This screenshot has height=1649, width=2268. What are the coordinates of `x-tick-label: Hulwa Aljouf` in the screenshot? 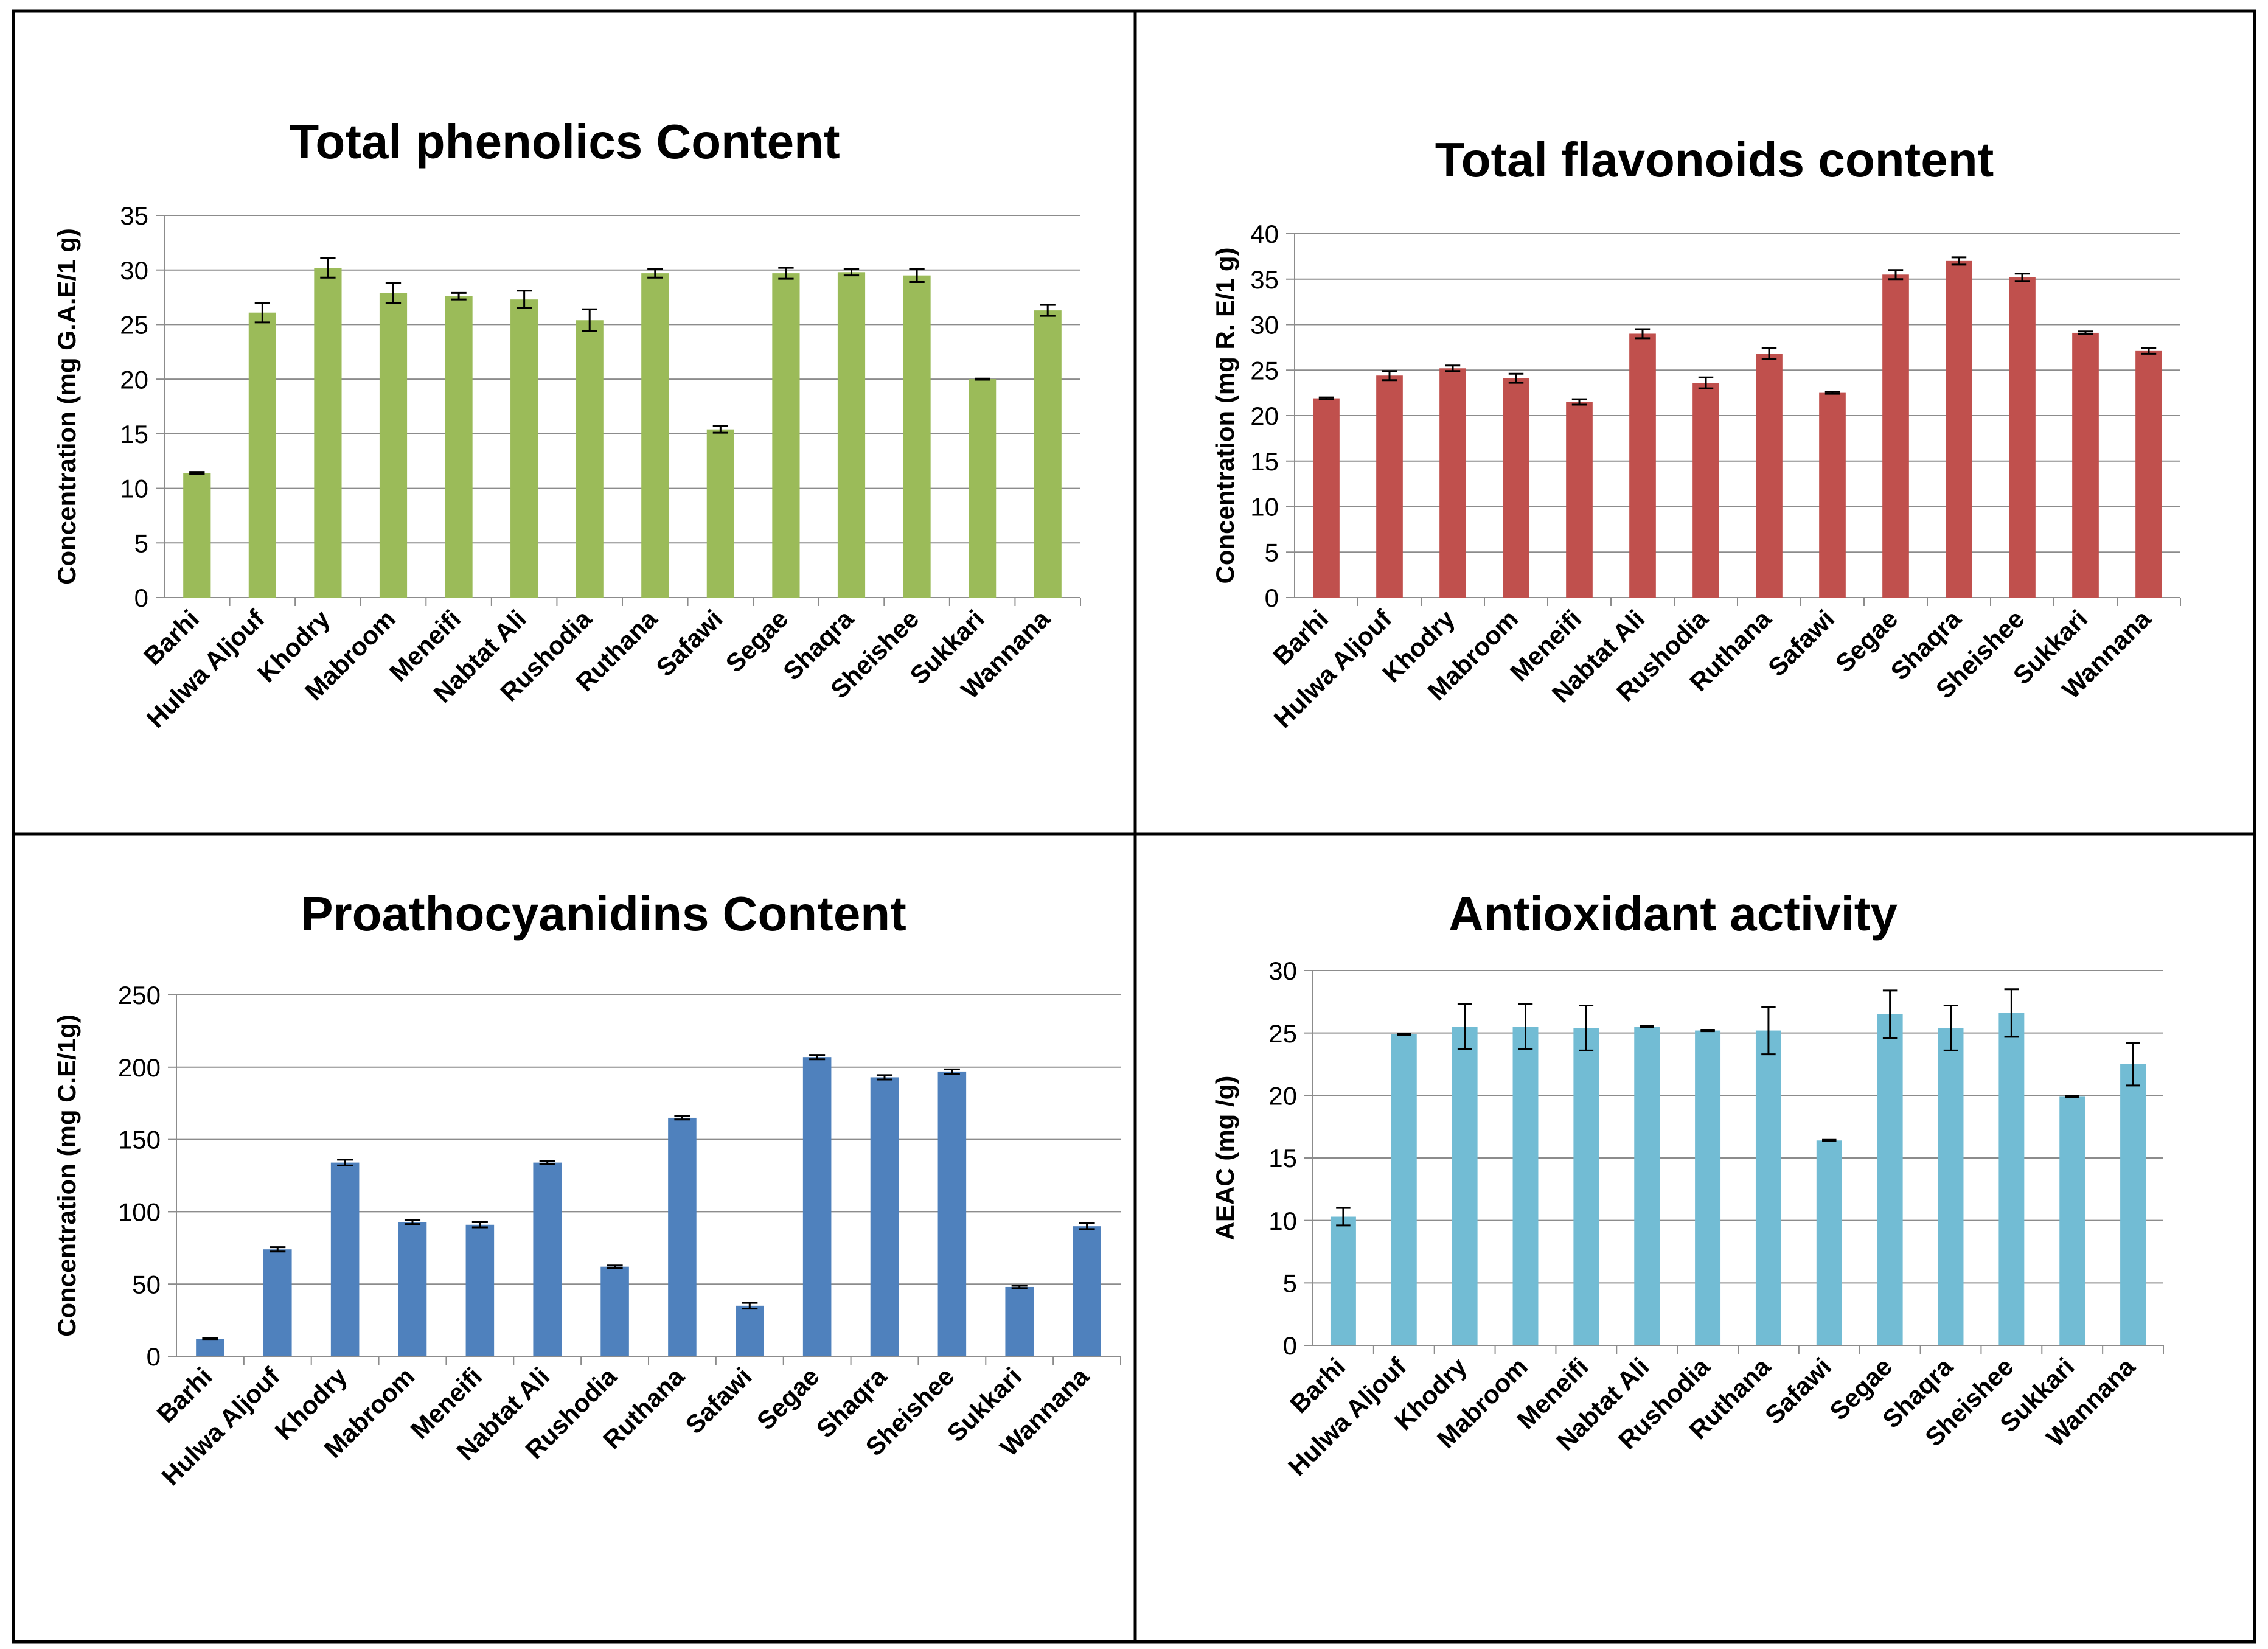 It's located at (221, 1426).